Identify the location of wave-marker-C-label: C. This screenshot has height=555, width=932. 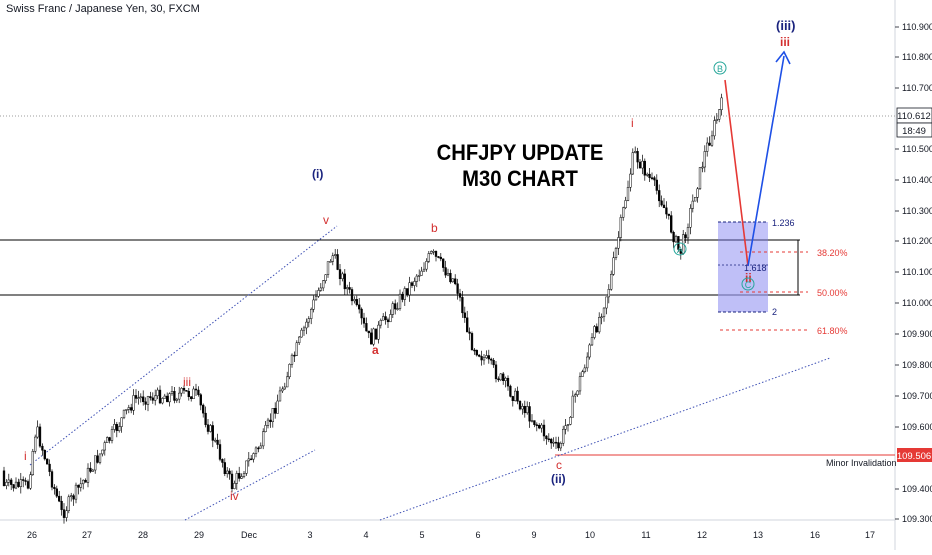
(748, 285).